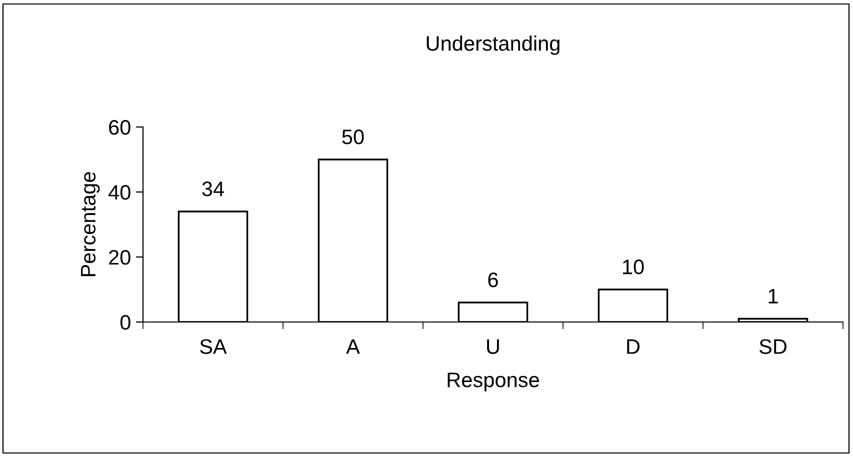 The height and width of the screenshot is (456, 853). I want to click on x-tick-label: D, so click(633, 346).